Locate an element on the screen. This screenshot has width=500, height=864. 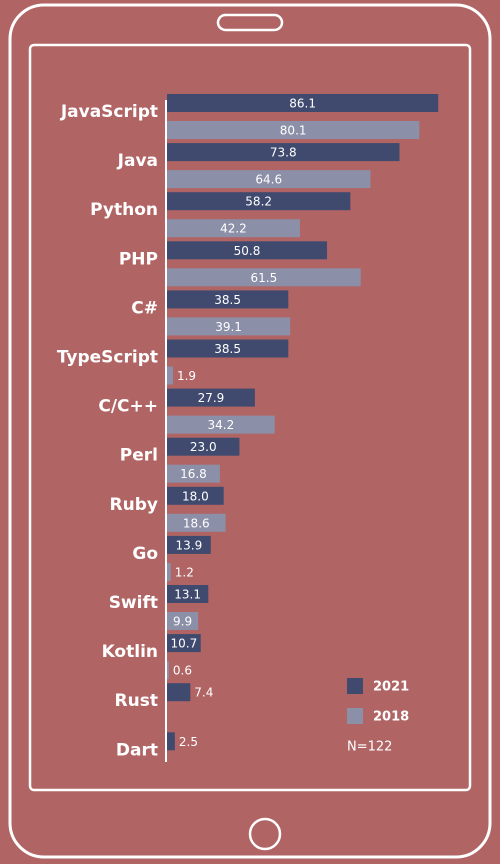
value-label: 9.9 is located at coordinates (182, 622).